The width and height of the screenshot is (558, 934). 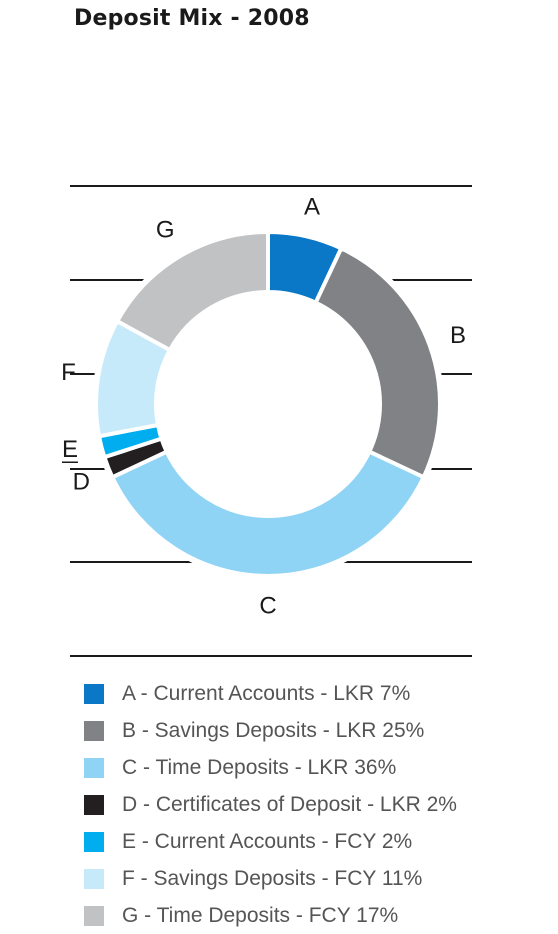 What do you see at coordinates (268, 513) in the screenshot?
I see `slice-c` at bounding box center [268, 513].